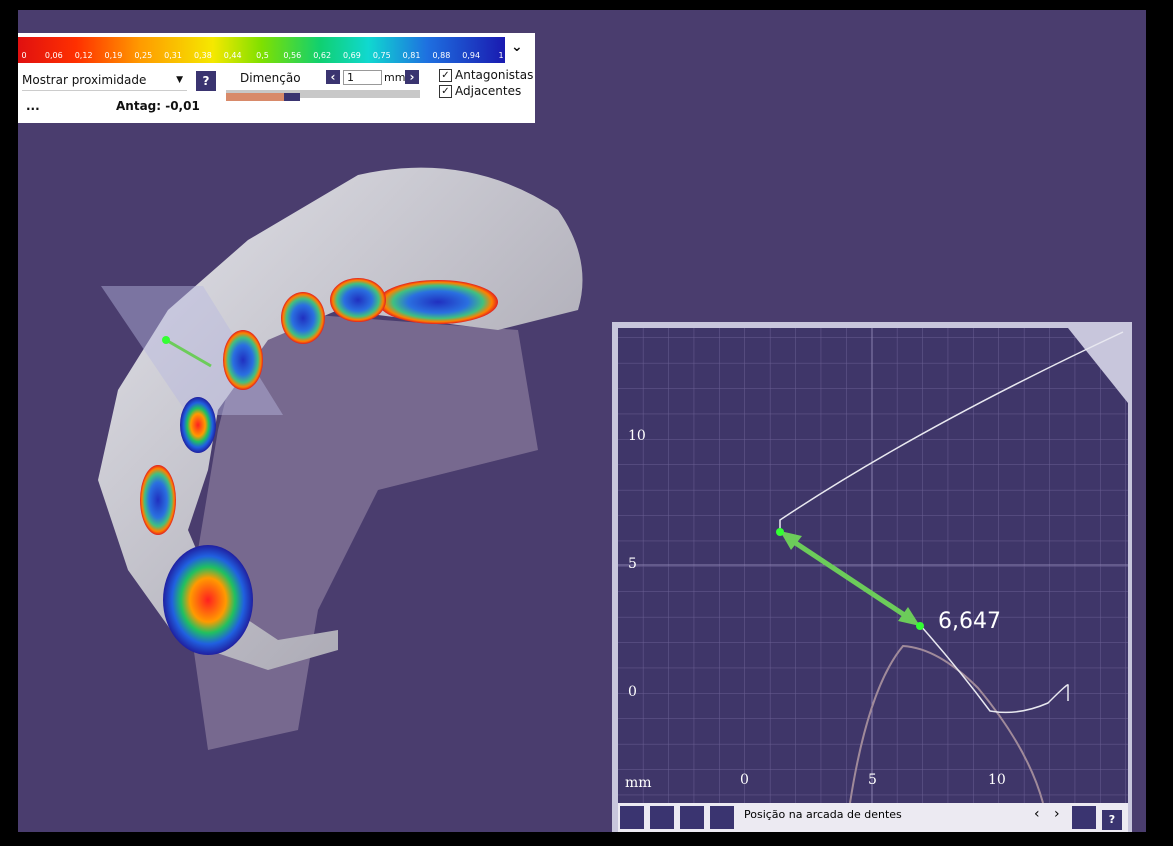 The width and height of the screenshot is (1173, 846). Describe the element at coordinates (997, 780) in the screenshot. I see `x-tick-label: 10` at that location.